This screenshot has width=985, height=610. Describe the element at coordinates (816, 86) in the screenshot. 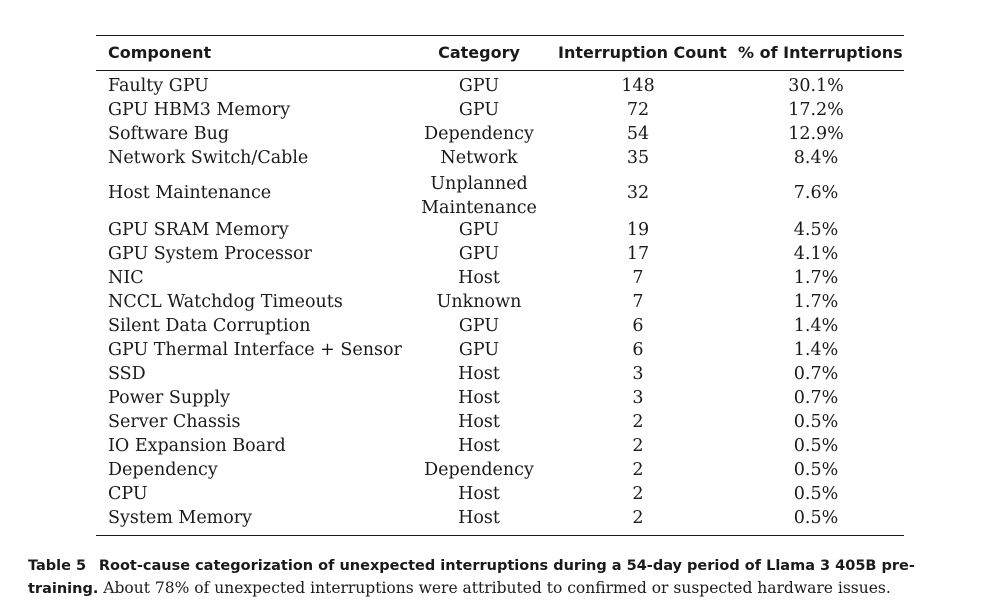

I see `cell-percent: 30.1%` at that location.